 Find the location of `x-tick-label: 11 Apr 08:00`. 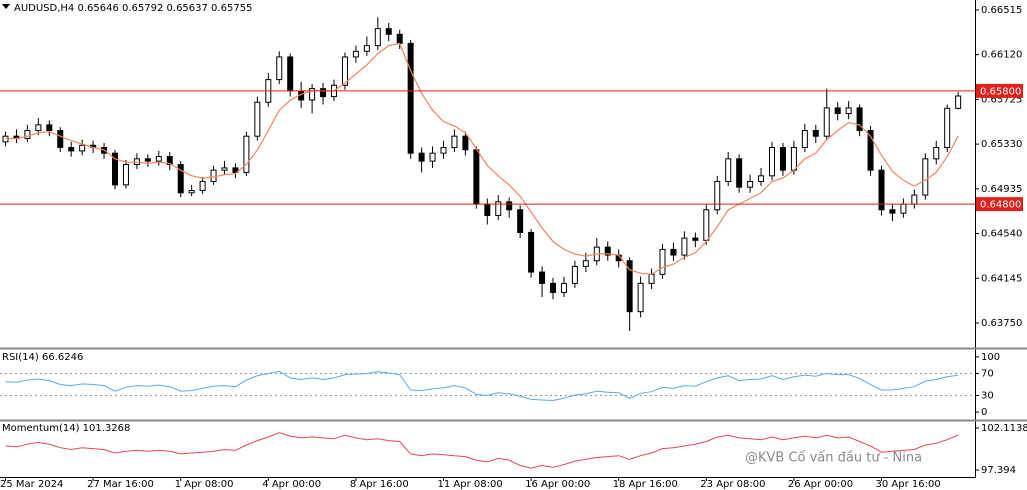

x-tick-label: 11 Apr 08:00 is located at coordinates (470, 484).